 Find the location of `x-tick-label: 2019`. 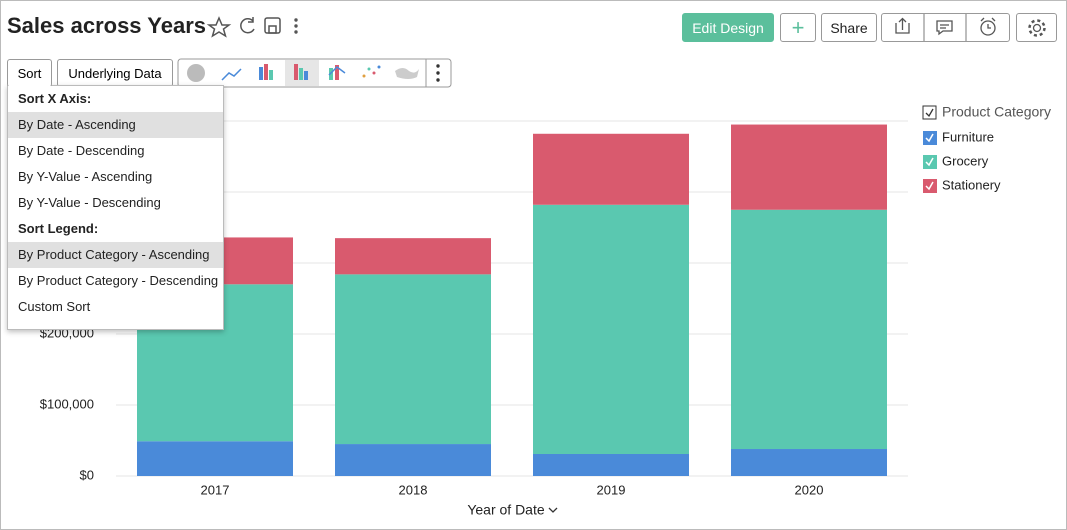

x-tick-label: 2019 is located at coordinates (611, 489).